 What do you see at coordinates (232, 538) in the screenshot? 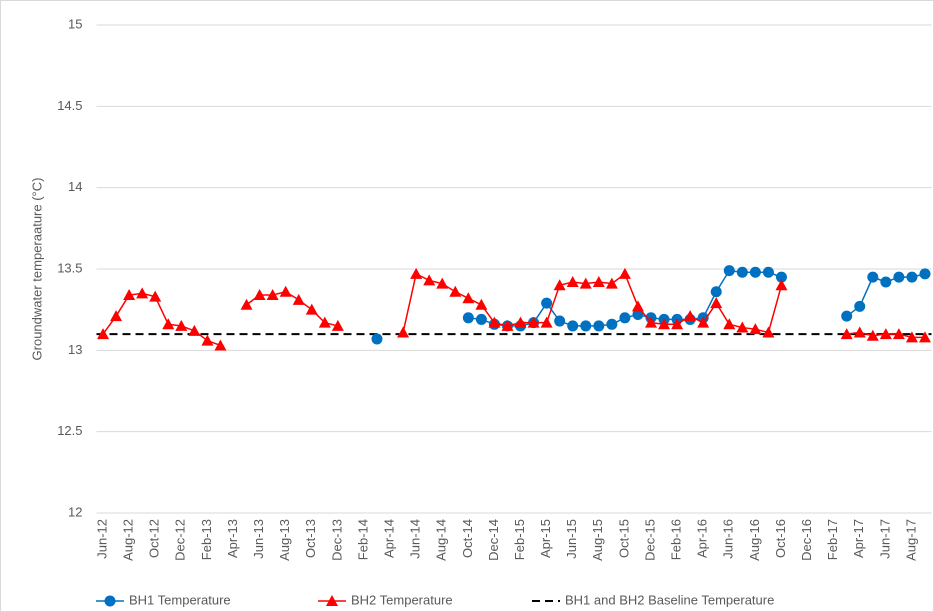
I see `x-tick-label: Apr-13` at bounding box center [232, 538].